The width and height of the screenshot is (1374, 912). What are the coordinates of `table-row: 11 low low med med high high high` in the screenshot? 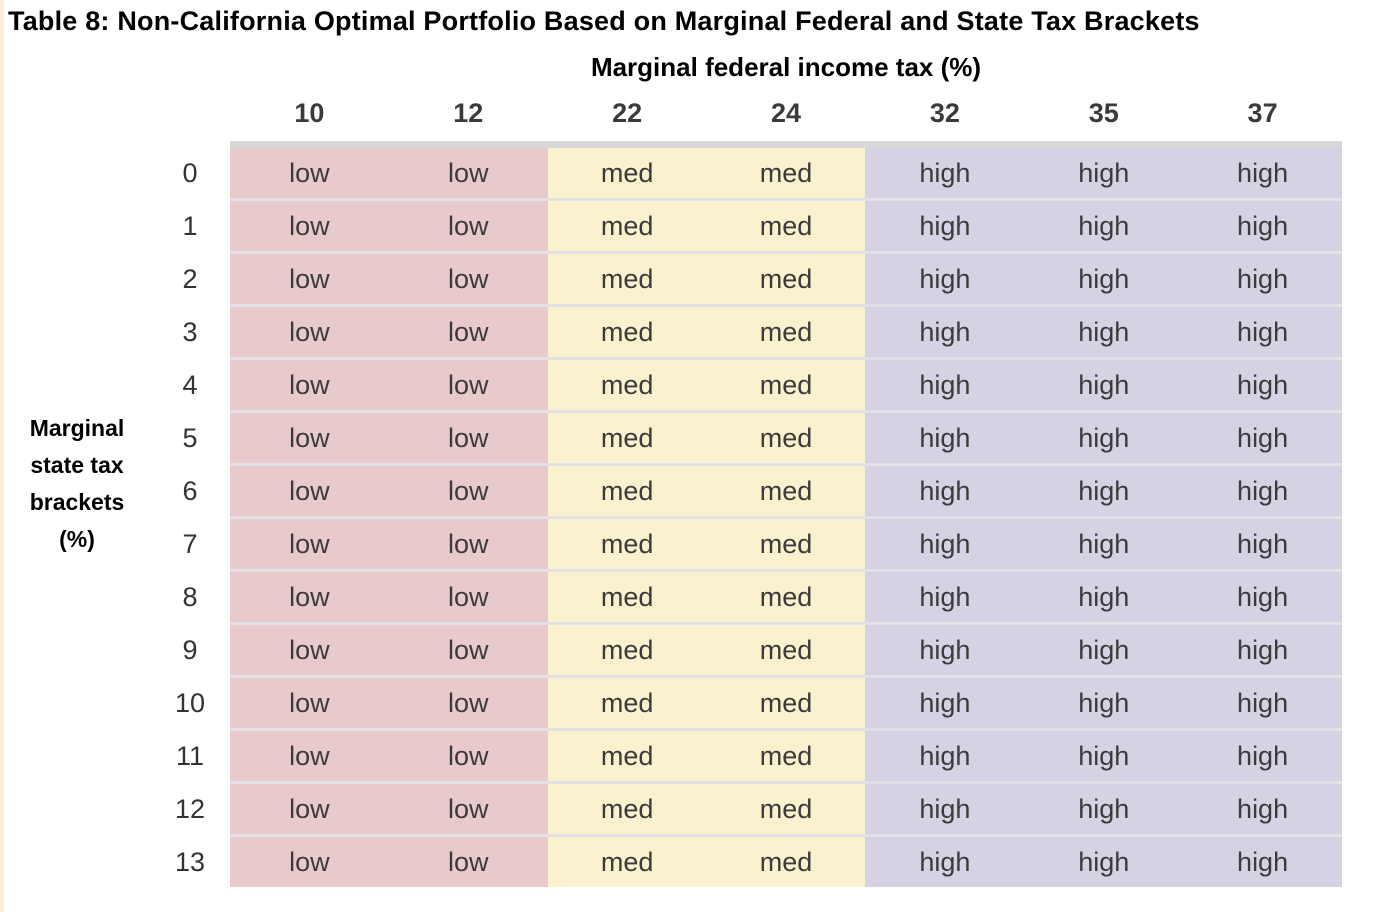 It's located at (671, 754).